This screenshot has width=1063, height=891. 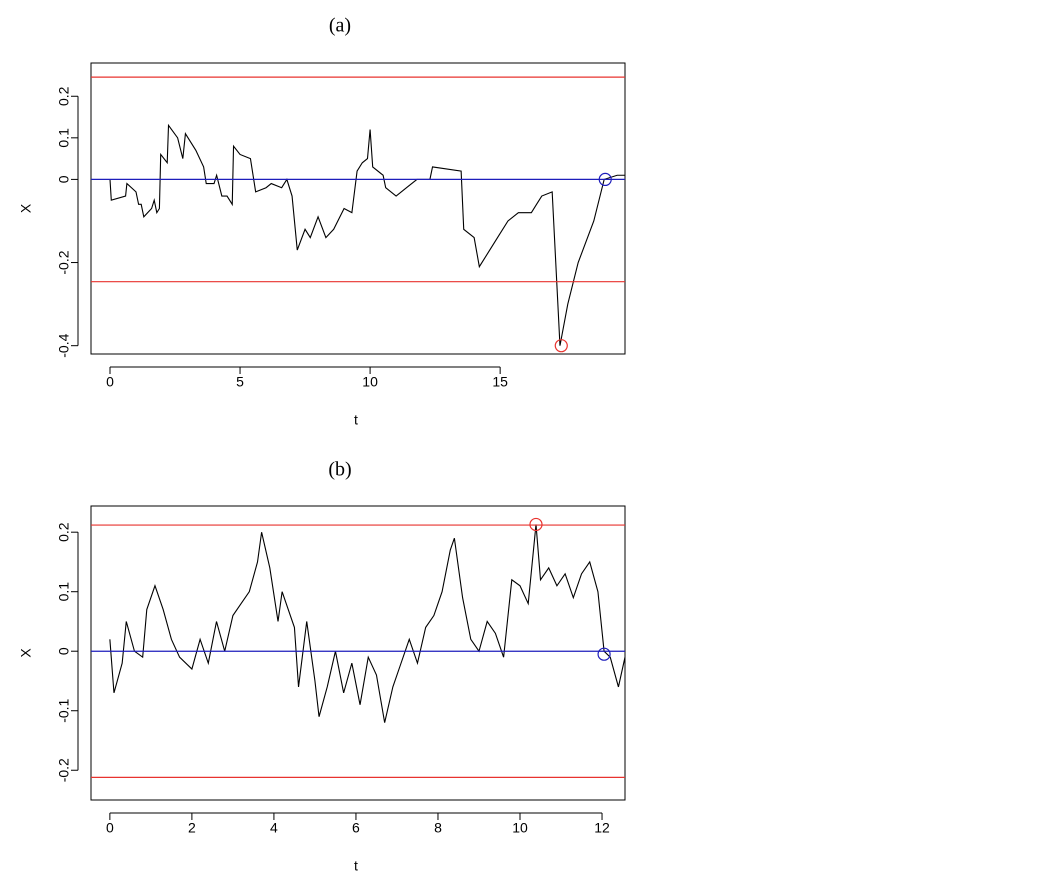 I want to click on chart-title: (b), so click(x=339, y=470).